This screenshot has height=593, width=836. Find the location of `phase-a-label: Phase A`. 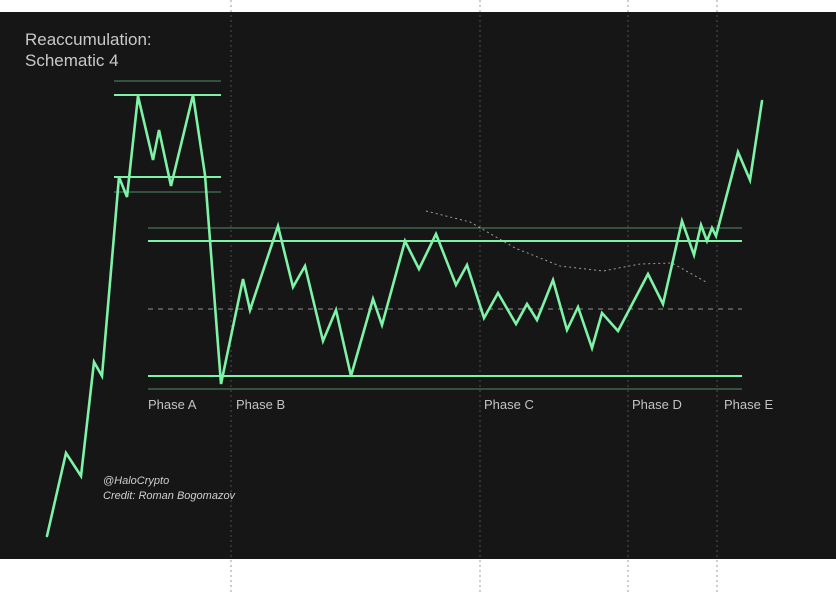

phase-a-label: Phase A is located at coordinates (172, 404).